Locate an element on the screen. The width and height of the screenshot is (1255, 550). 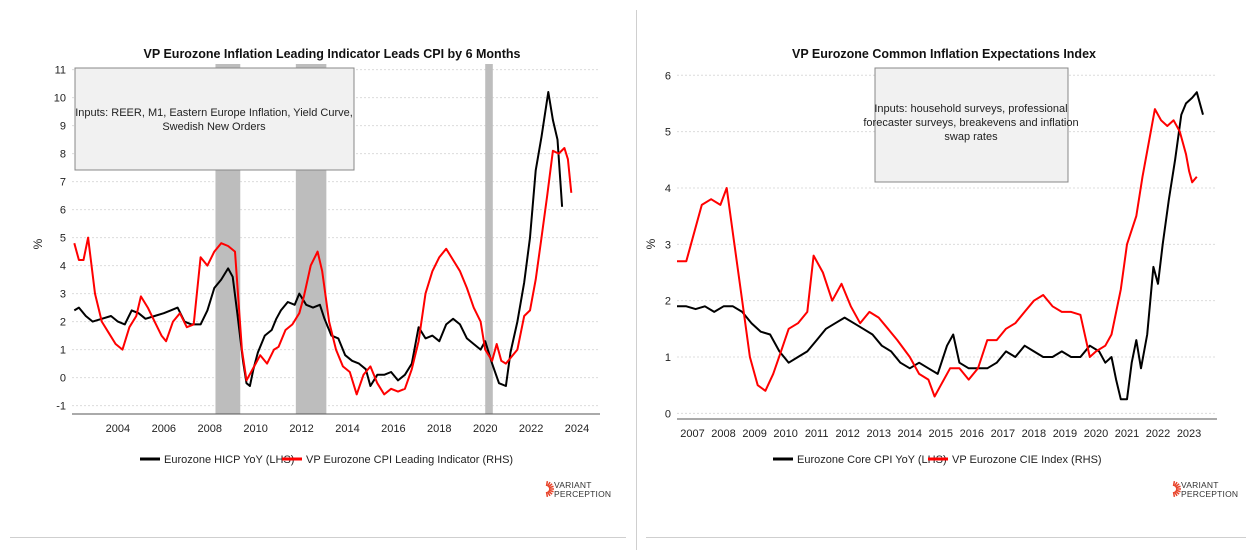
legend-label-core-cpi: Eurozone Core CPI YoY (LHS) is located at coordinates (872, 460).